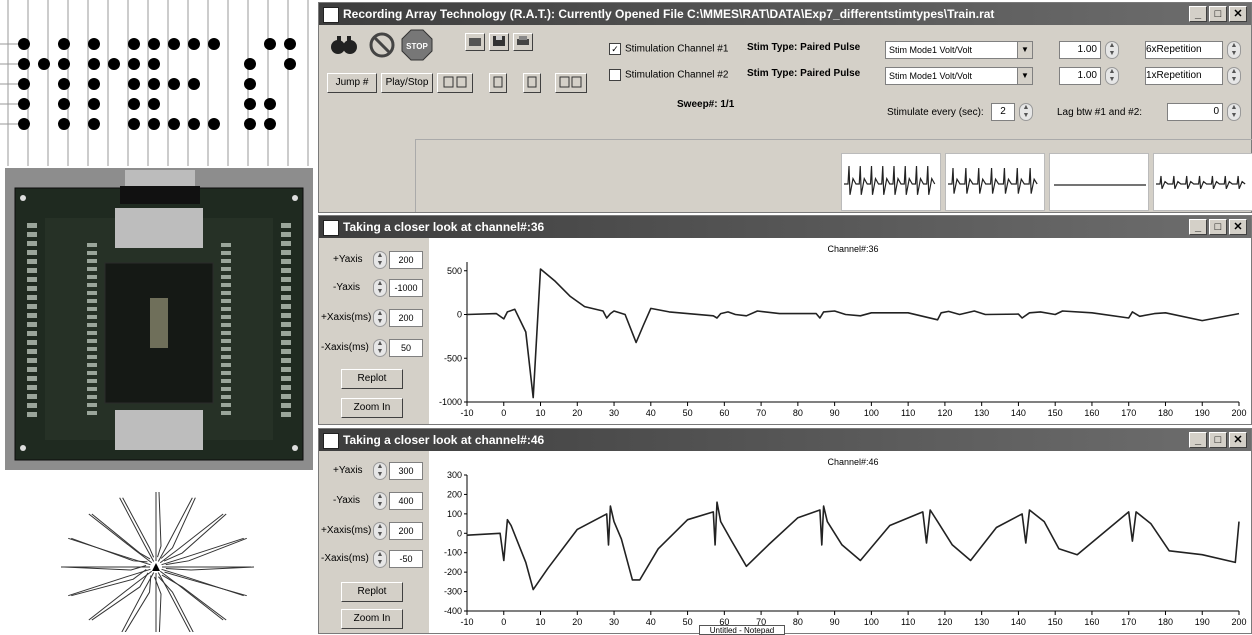  I want to click on stim1-amp-spinner: ▲ ▼, so click(1112, 50).